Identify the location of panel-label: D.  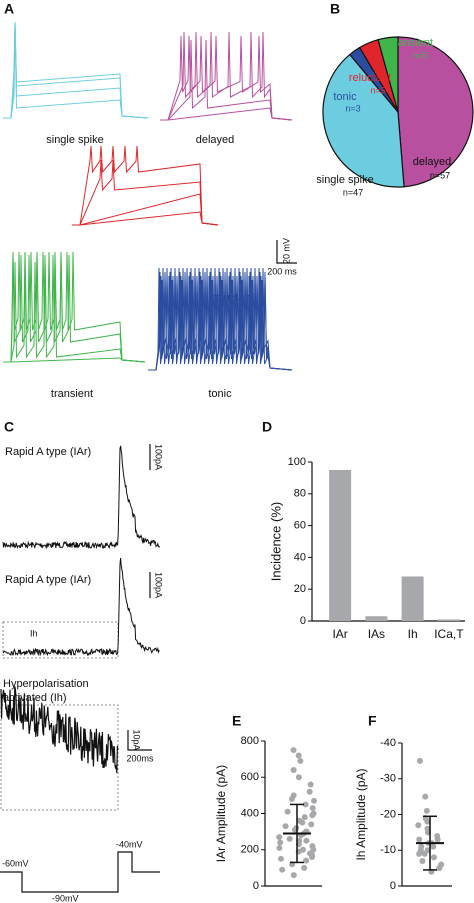
(267, 427).